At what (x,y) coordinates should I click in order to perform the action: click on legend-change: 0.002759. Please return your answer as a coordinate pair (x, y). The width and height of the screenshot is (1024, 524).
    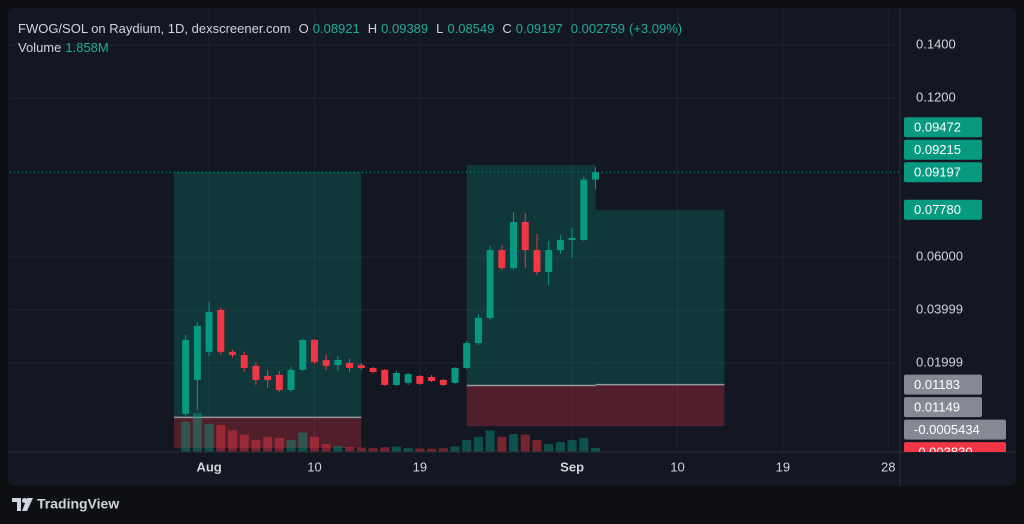
    Looking at the image, I should click on (597, 28).